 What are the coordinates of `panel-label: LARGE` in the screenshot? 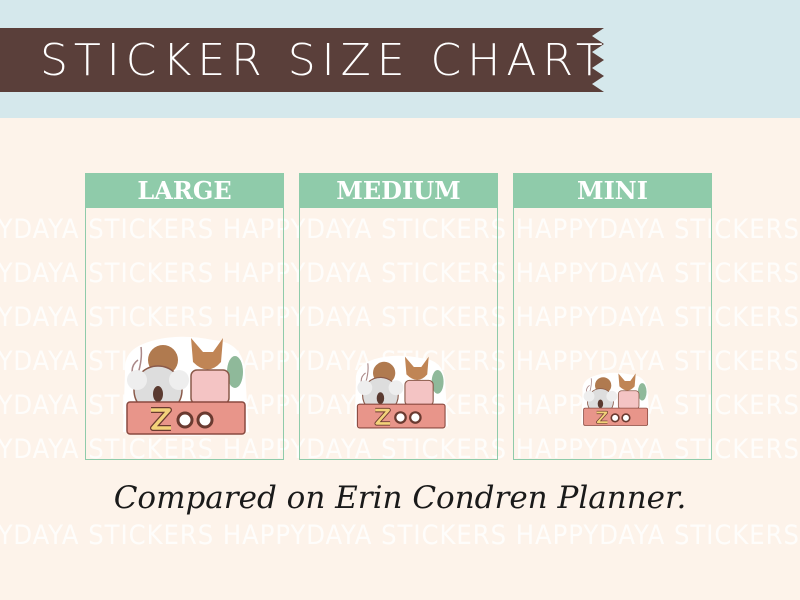 It's located at (184, 191).